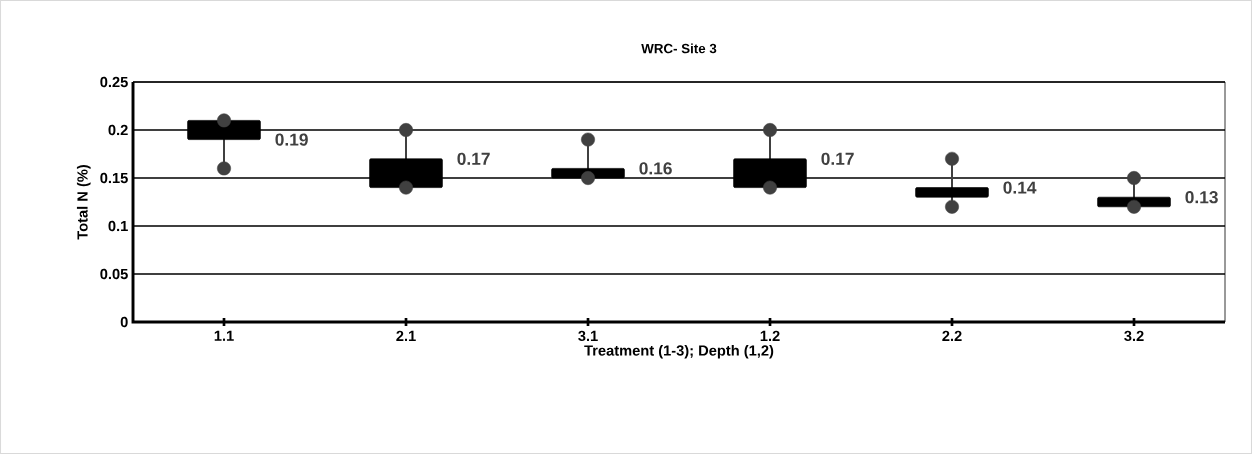  I want to click on y-tick-label: 0.1, so click(118, 226).